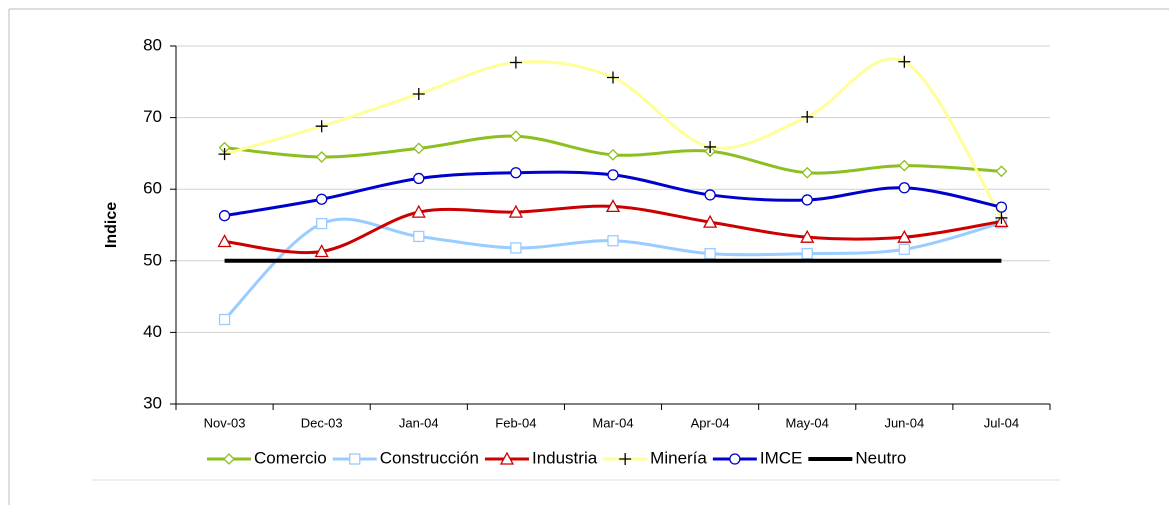 The height and width of the screenshot is (505, 1169). I want to click on x-tick-label: Jul-04, so click(1001, 422).